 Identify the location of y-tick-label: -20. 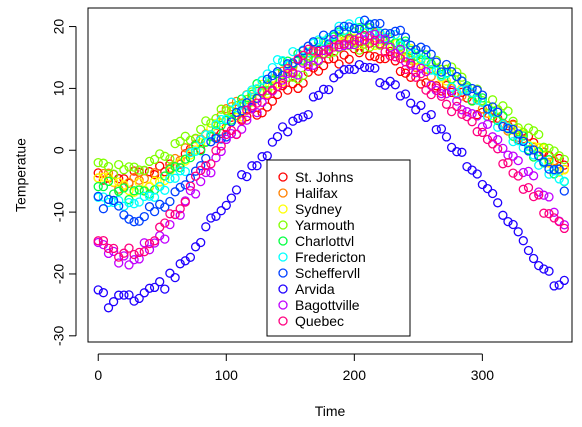
(59, 274).